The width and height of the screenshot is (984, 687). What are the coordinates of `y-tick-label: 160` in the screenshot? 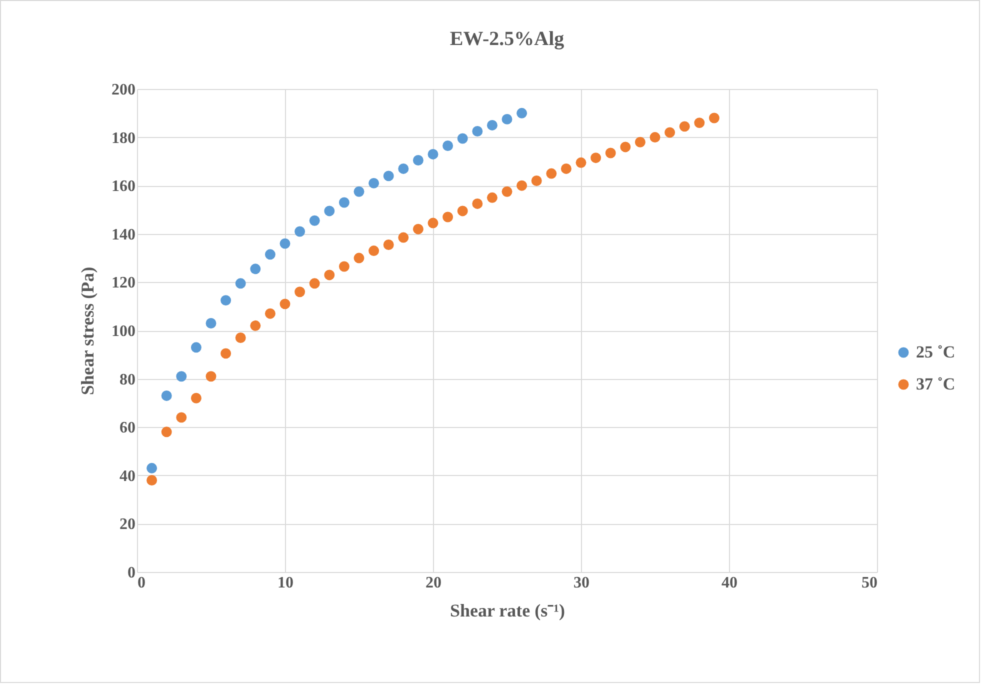 It's located at (124, 187).